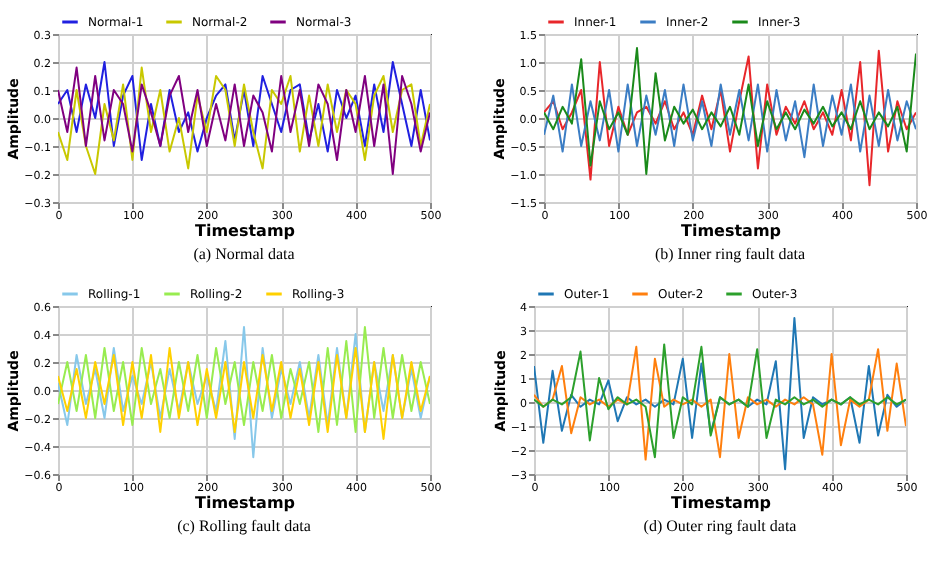  What do you see at coordinates (730, 254) in the screenshot?
I see `text: (b) Inner ring fault data` at bounding box center [730, 254].